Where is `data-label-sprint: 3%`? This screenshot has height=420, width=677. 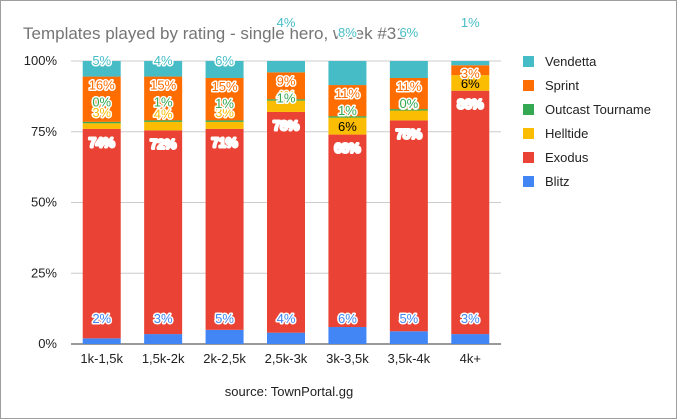
data-label-sprint: 3% is located at coordinates (470, 73).